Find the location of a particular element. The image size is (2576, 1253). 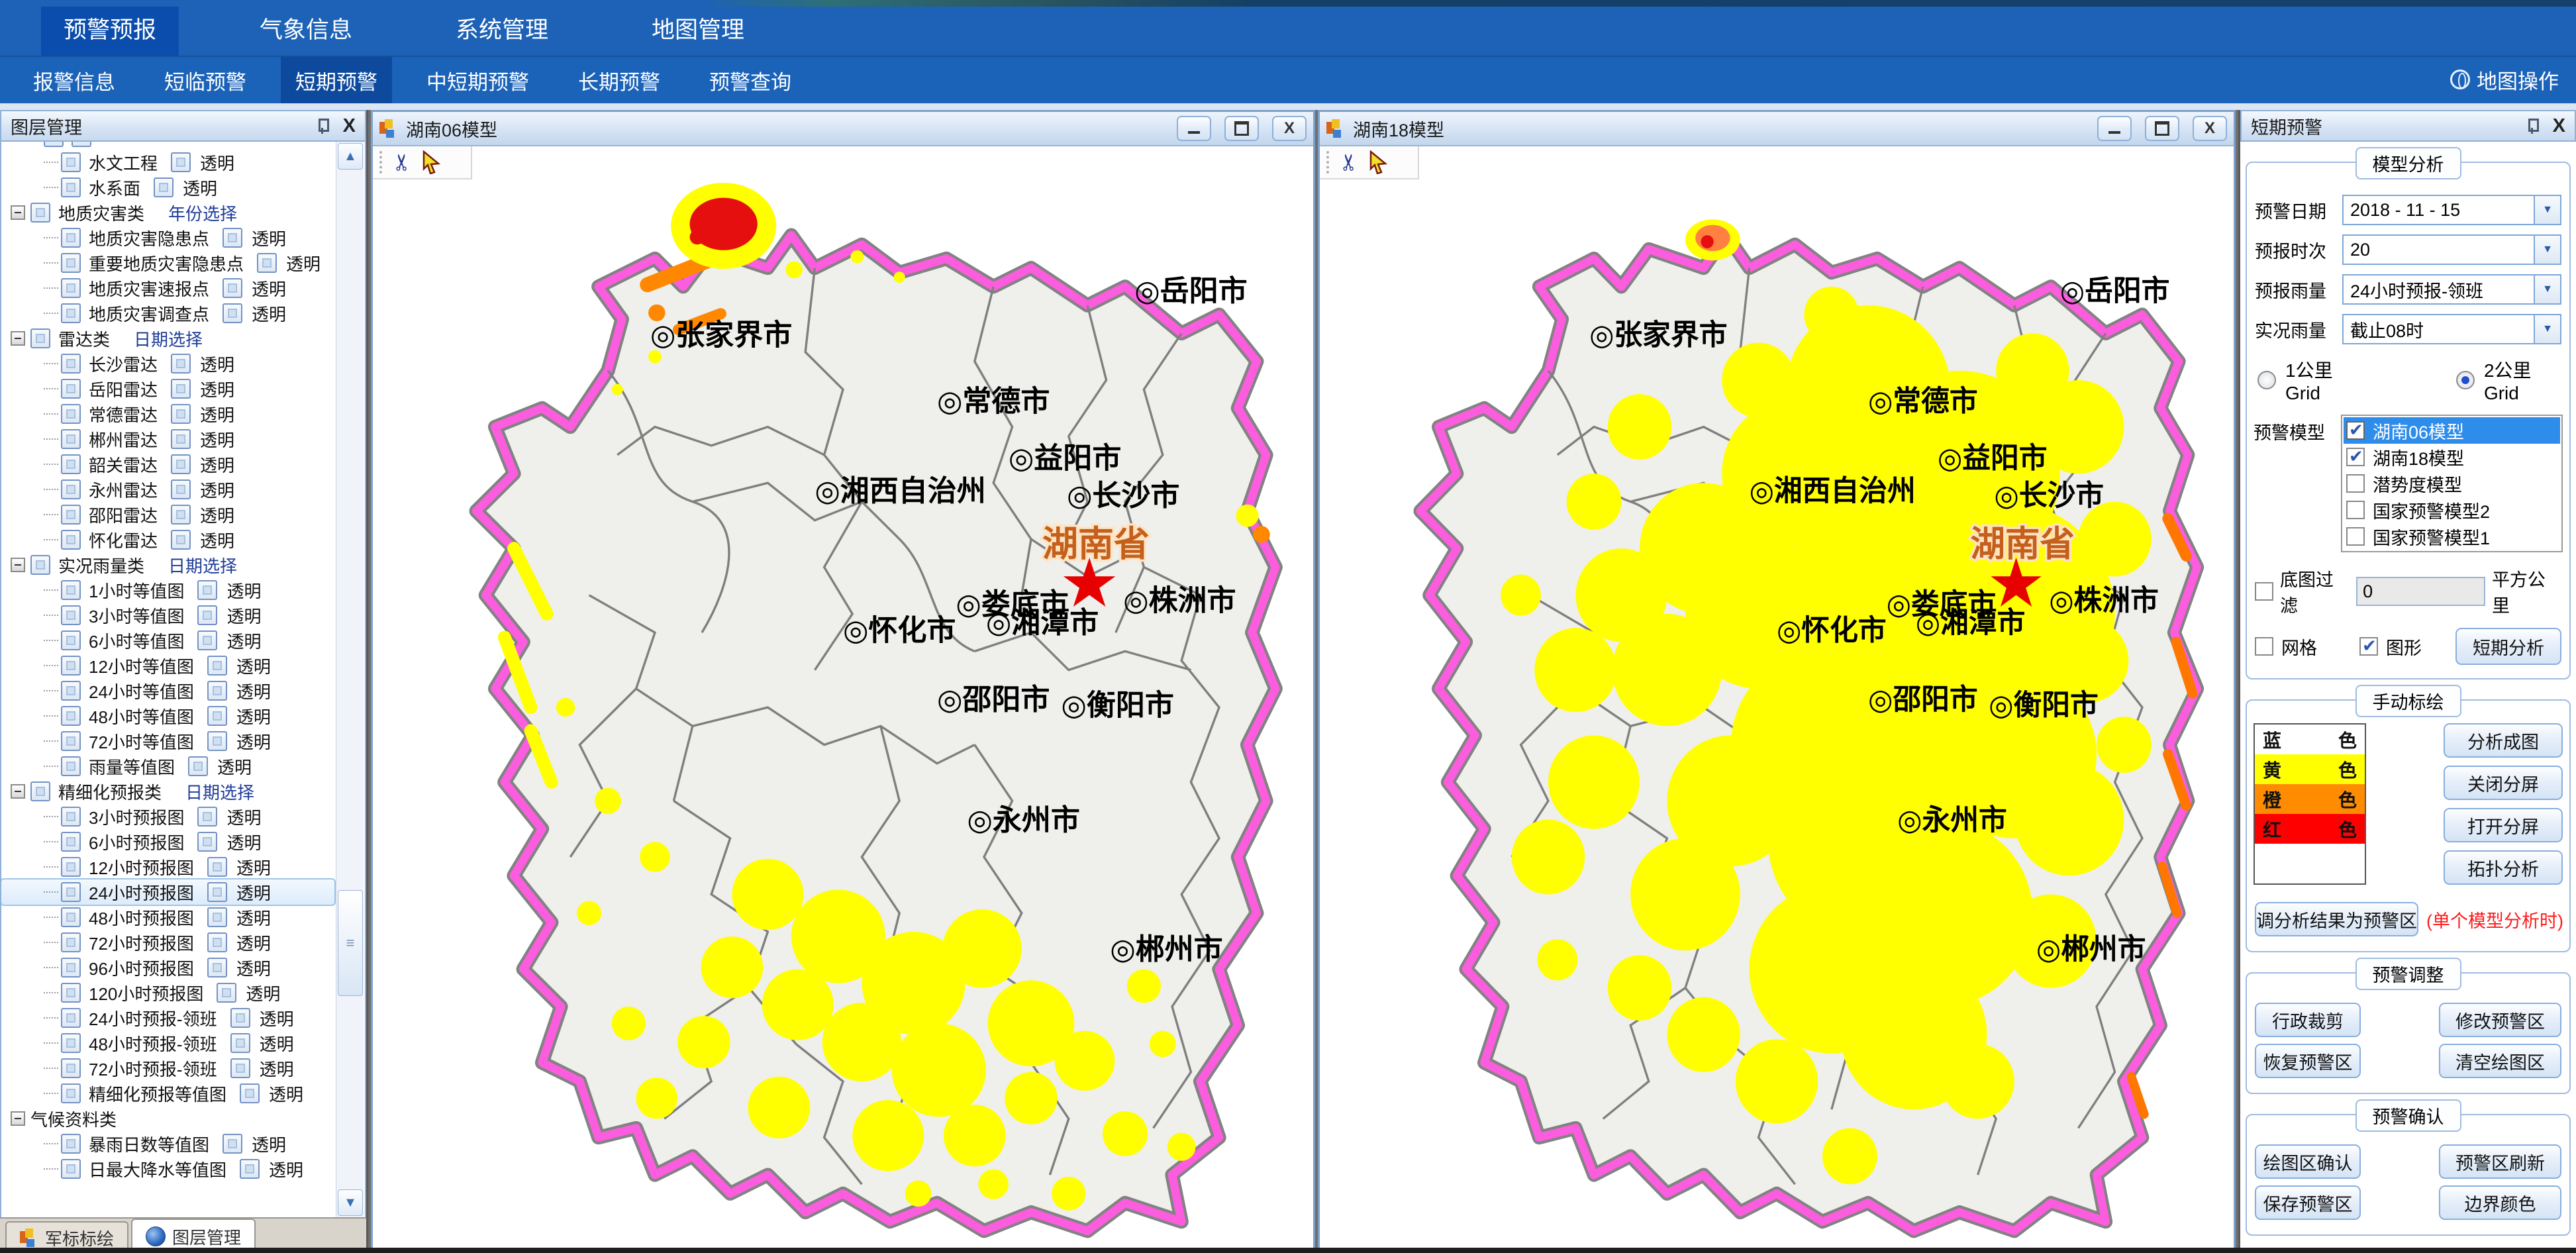

tree-row: 地质灾害速报点 透明 is located at coordinates (167, 288).